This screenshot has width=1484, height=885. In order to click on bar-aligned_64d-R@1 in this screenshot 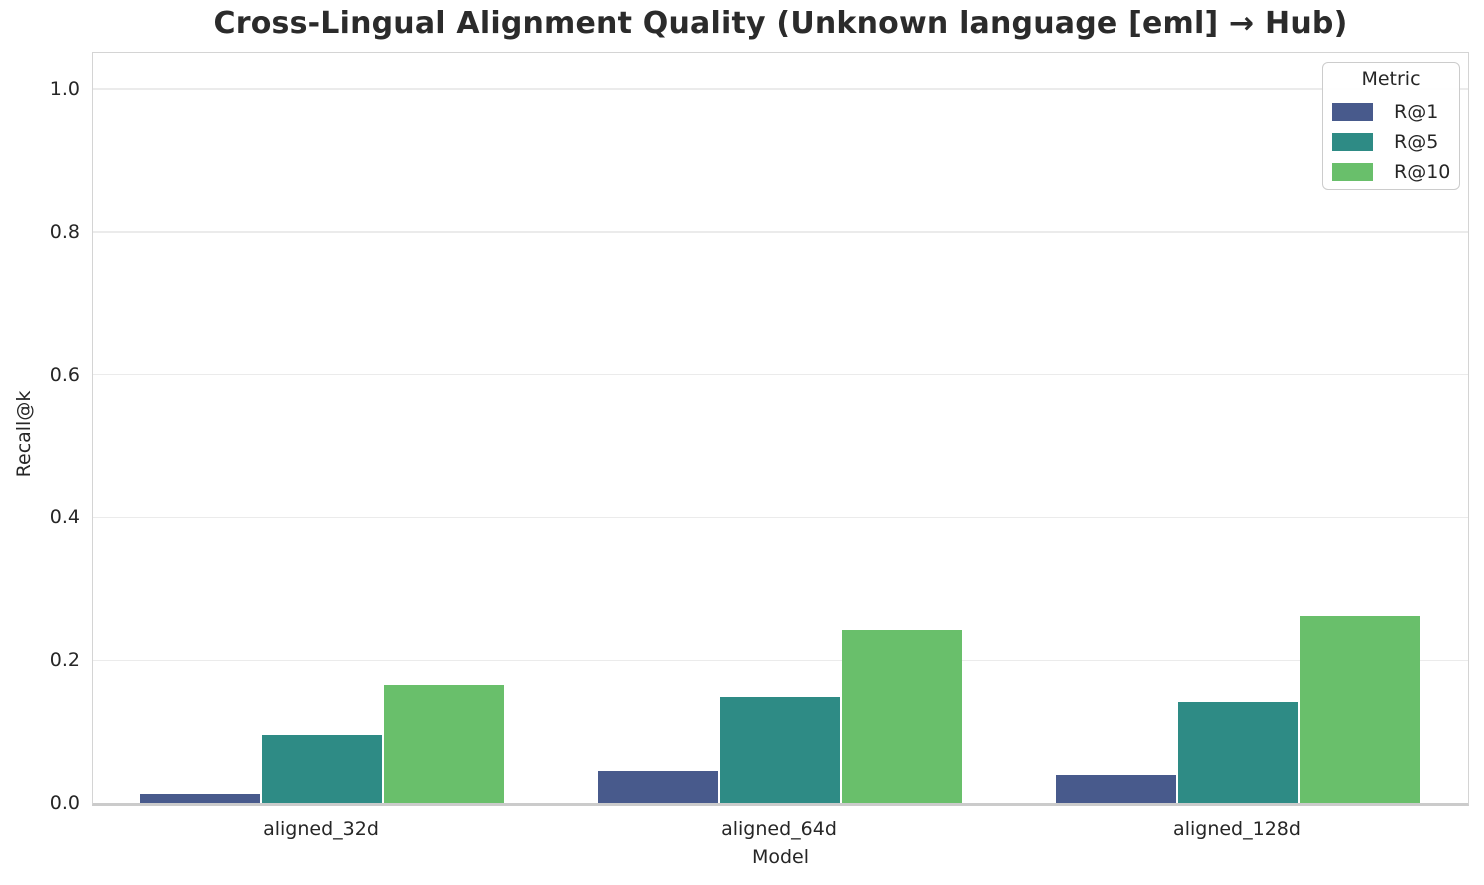, I will do `click(657, 786)`.